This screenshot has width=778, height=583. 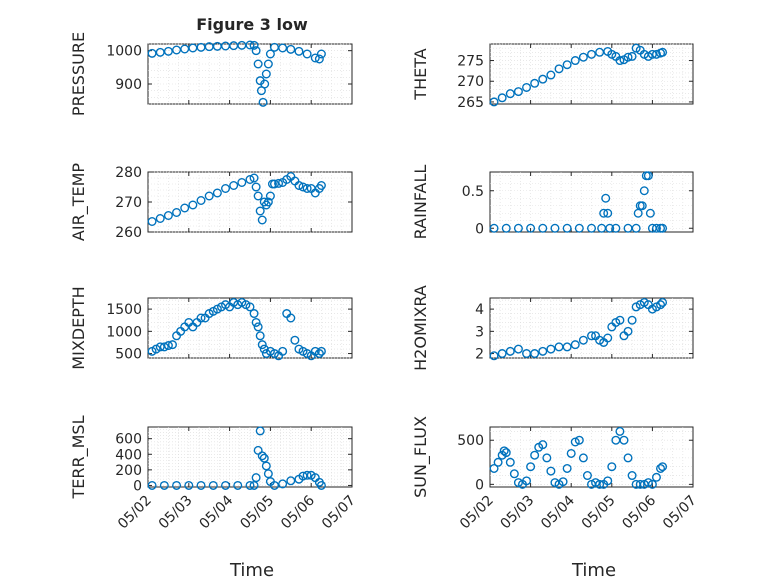 I want to click on figure-title: Figure 3 low, so click(x=252, y=24).